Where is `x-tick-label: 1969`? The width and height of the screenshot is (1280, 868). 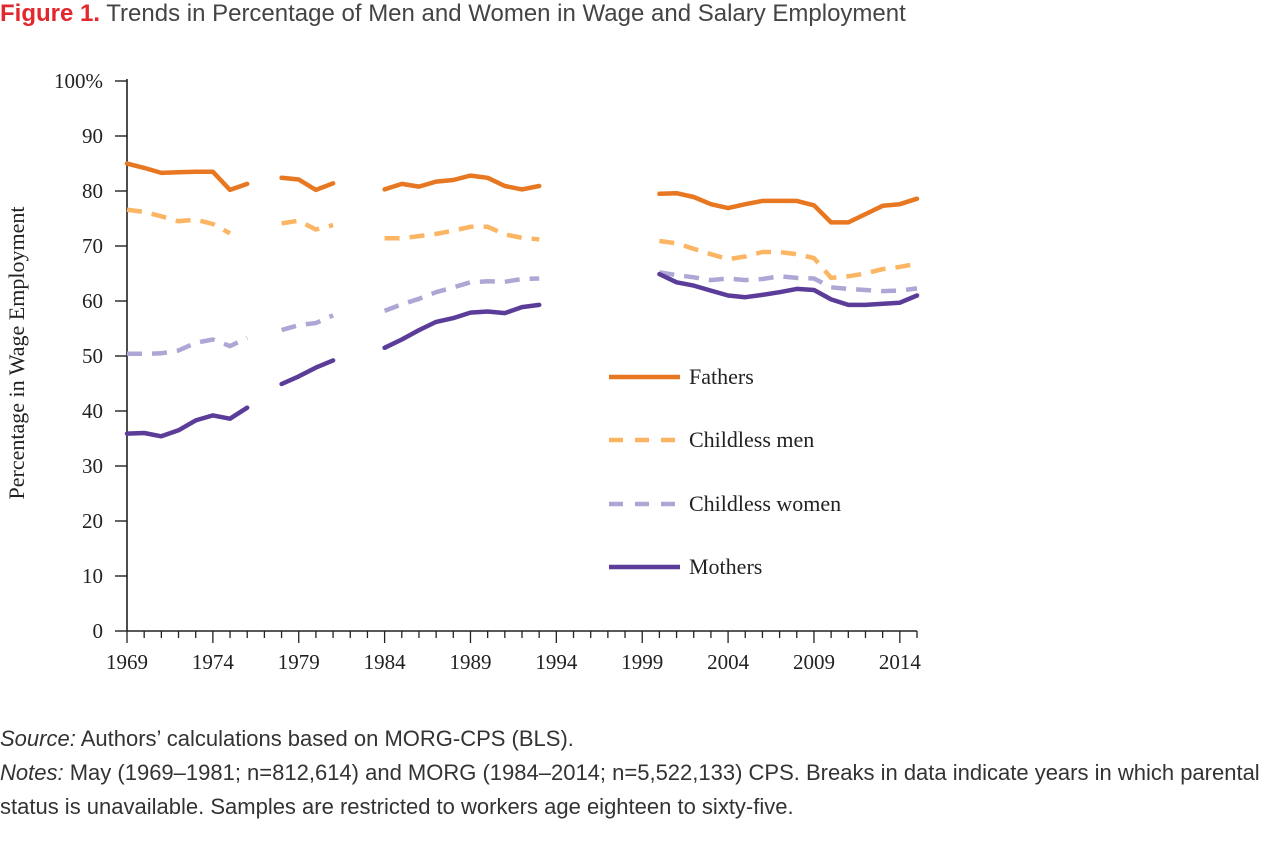
x-tick-label: 1969 is located at coordinates (127, 662).